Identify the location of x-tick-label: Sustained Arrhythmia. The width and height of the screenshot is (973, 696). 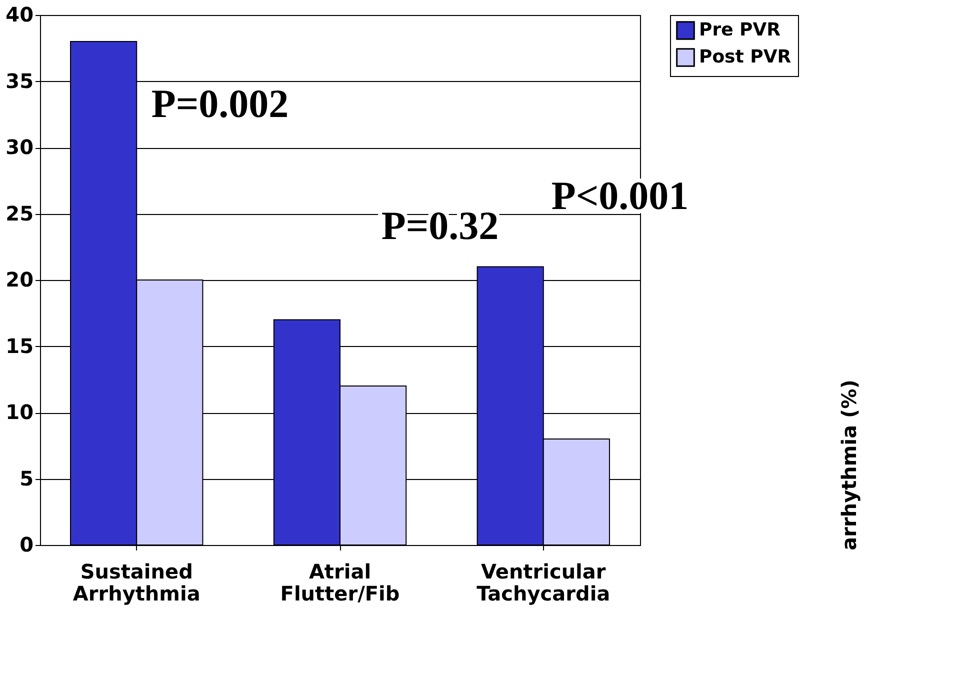
(136, 583).